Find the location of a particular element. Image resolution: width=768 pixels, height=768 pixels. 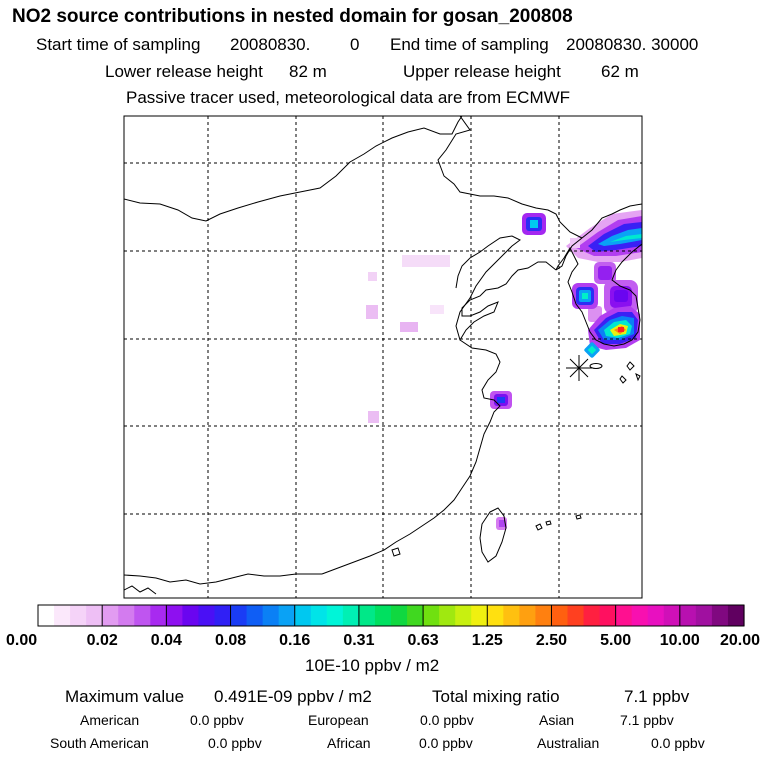

lower-release-value: 82 m is located at coordinates (308, 71).